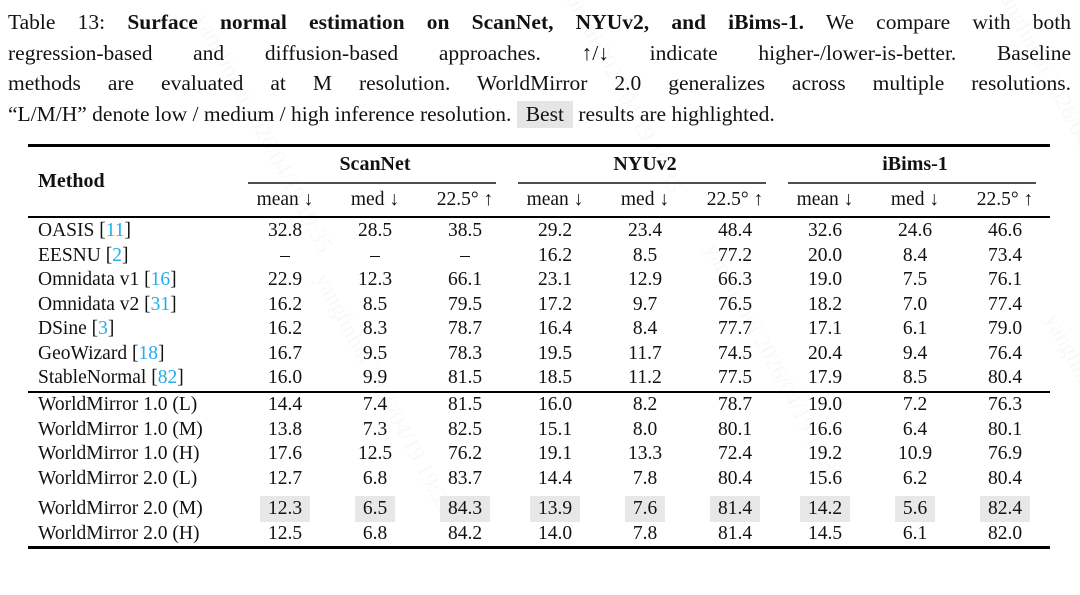 The height and width of the screenshot is (595, 1080). Describe the element at coordinates (825, 454) in the screenshot. I see `value-cell: 19.2` at that location.